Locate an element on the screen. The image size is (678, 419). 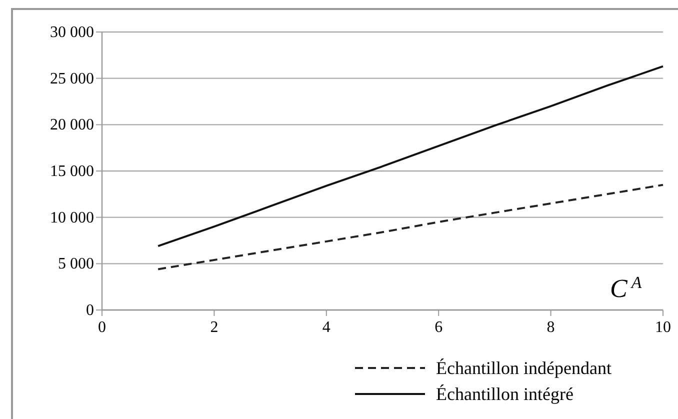
x-tick-label: 6 is located at coordinates (438, 327).